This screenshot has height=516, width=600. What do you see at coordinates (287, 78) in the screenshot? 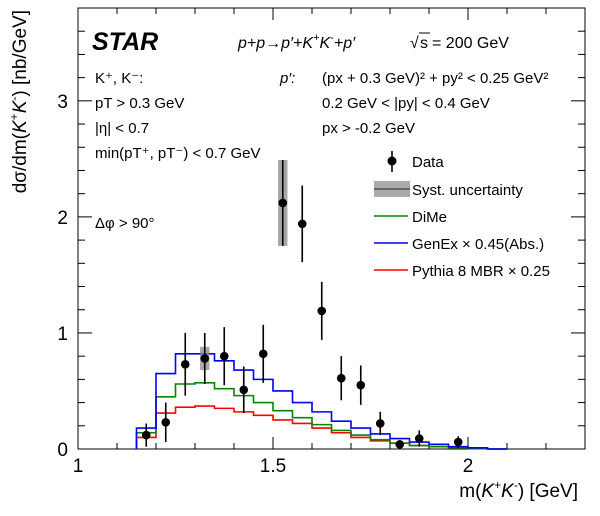
I see `svg-text: p′:` at bounding box center [287, 78].